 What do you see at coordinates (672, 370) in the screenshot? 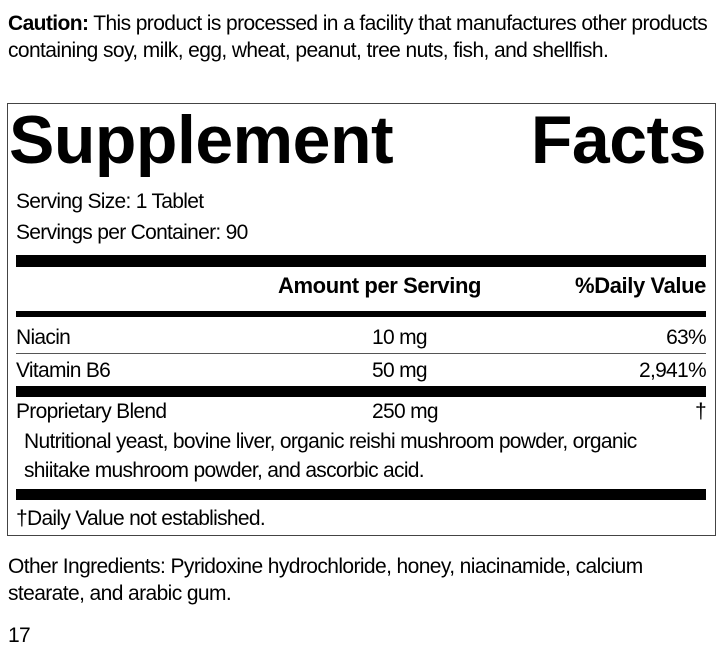
I see `row-dv: 2,941%` at bounding box center [672, 370].